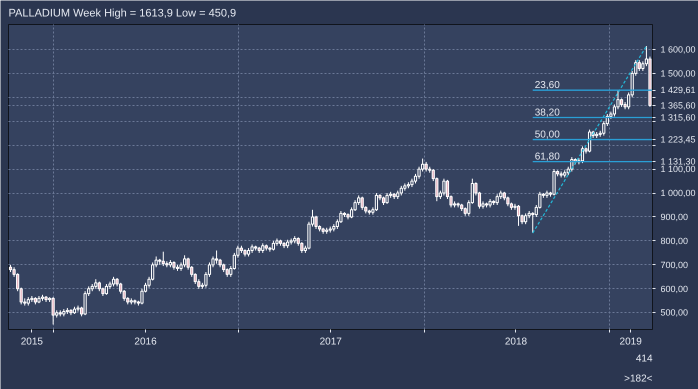  I want to click on y-tick-label: 1 365,60, so click(678, 105).